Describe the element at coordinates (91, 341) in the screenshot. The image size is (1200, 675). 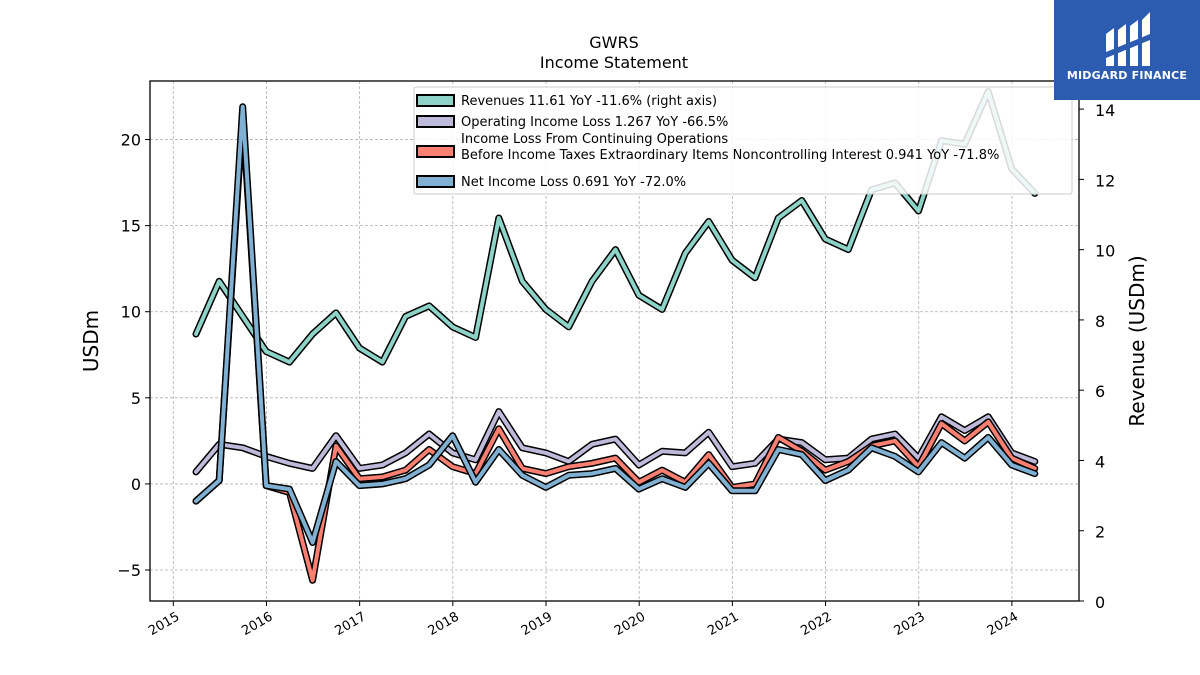
I see `y-axis-label: USDm` at that location.